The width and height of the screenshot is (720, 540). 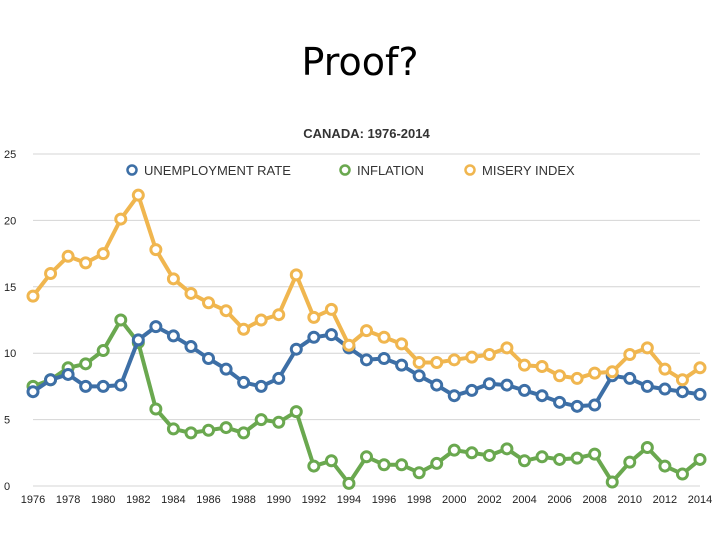 I want to click on legend-label: INFLATION, so click(x=390, y=170).